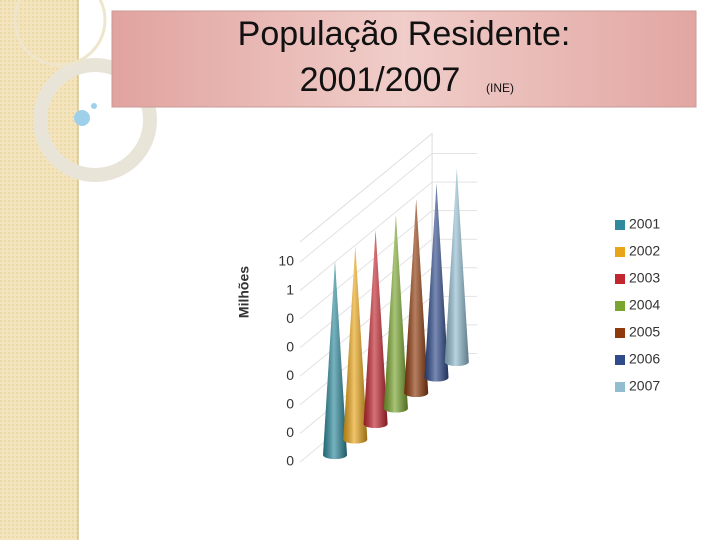  Describe the element at coordinates (244, 292) in the screenshot. I see `y-axis-label: Milhões` at that location.